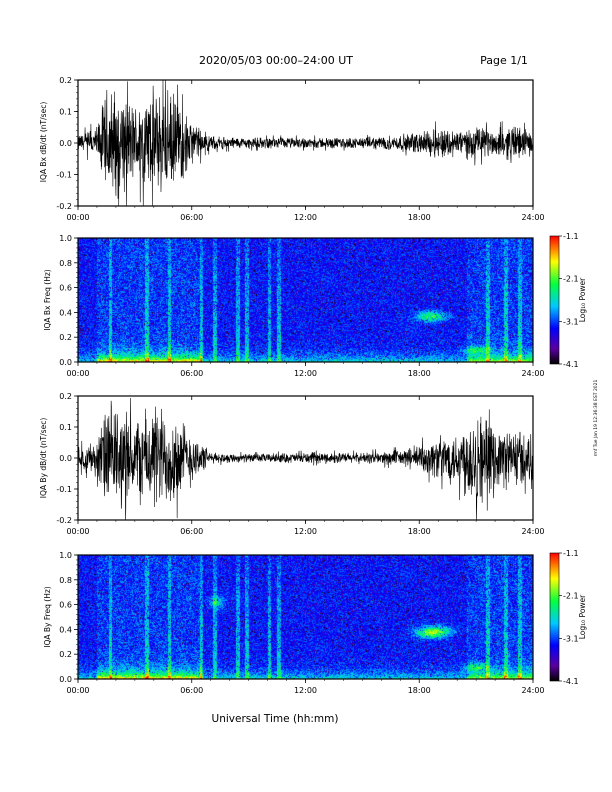 The width and height of the screenshot is (612, 792). I want to click on bx-dbdt-trace, so click(305, 143).